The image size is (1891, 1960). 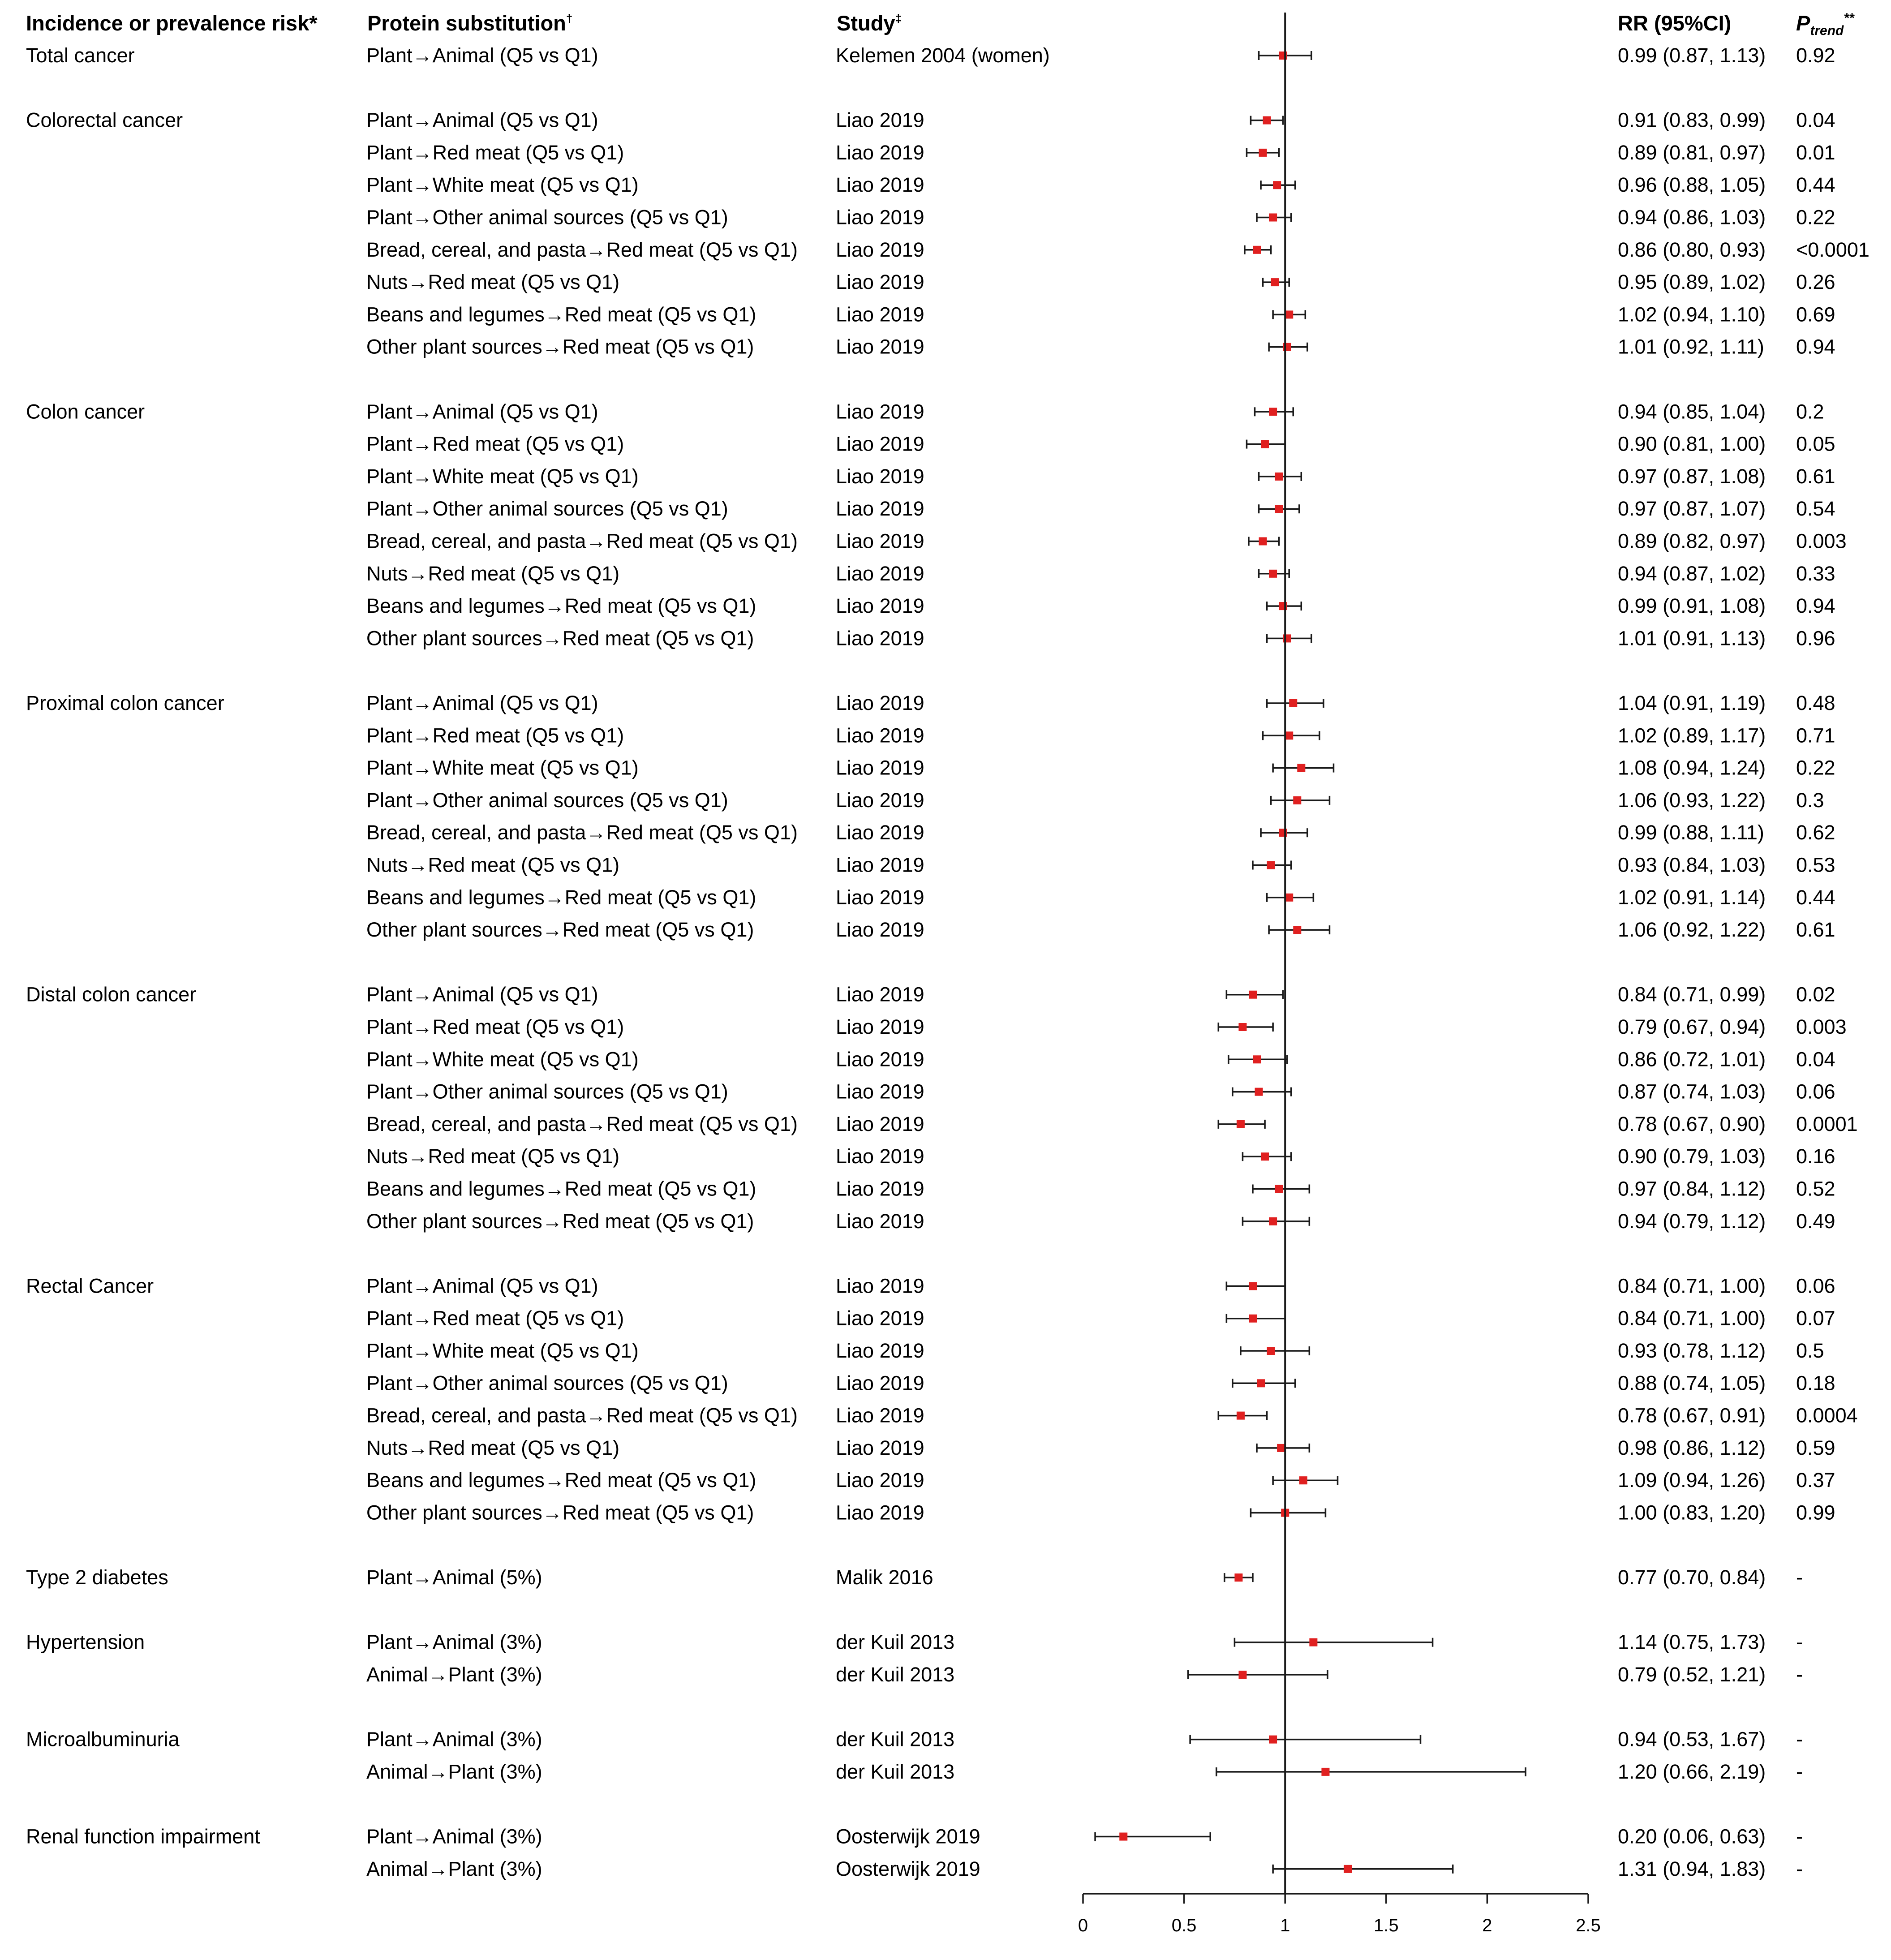 What do you see at coordinates (1692, 55) in the screenshot?
I see `rr-ci-label: 0.99 (0.87, 1.13)` at bounding box center [1692, 55].